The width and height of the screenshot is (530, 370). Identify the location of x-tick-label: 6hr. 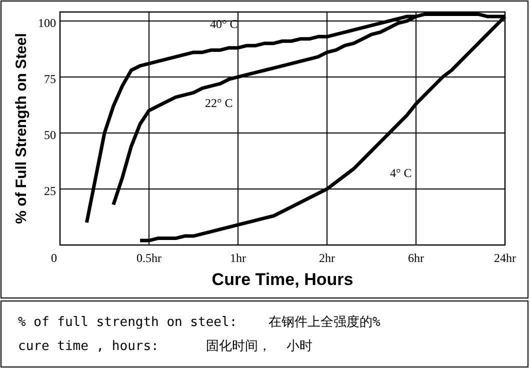
(416, 258).